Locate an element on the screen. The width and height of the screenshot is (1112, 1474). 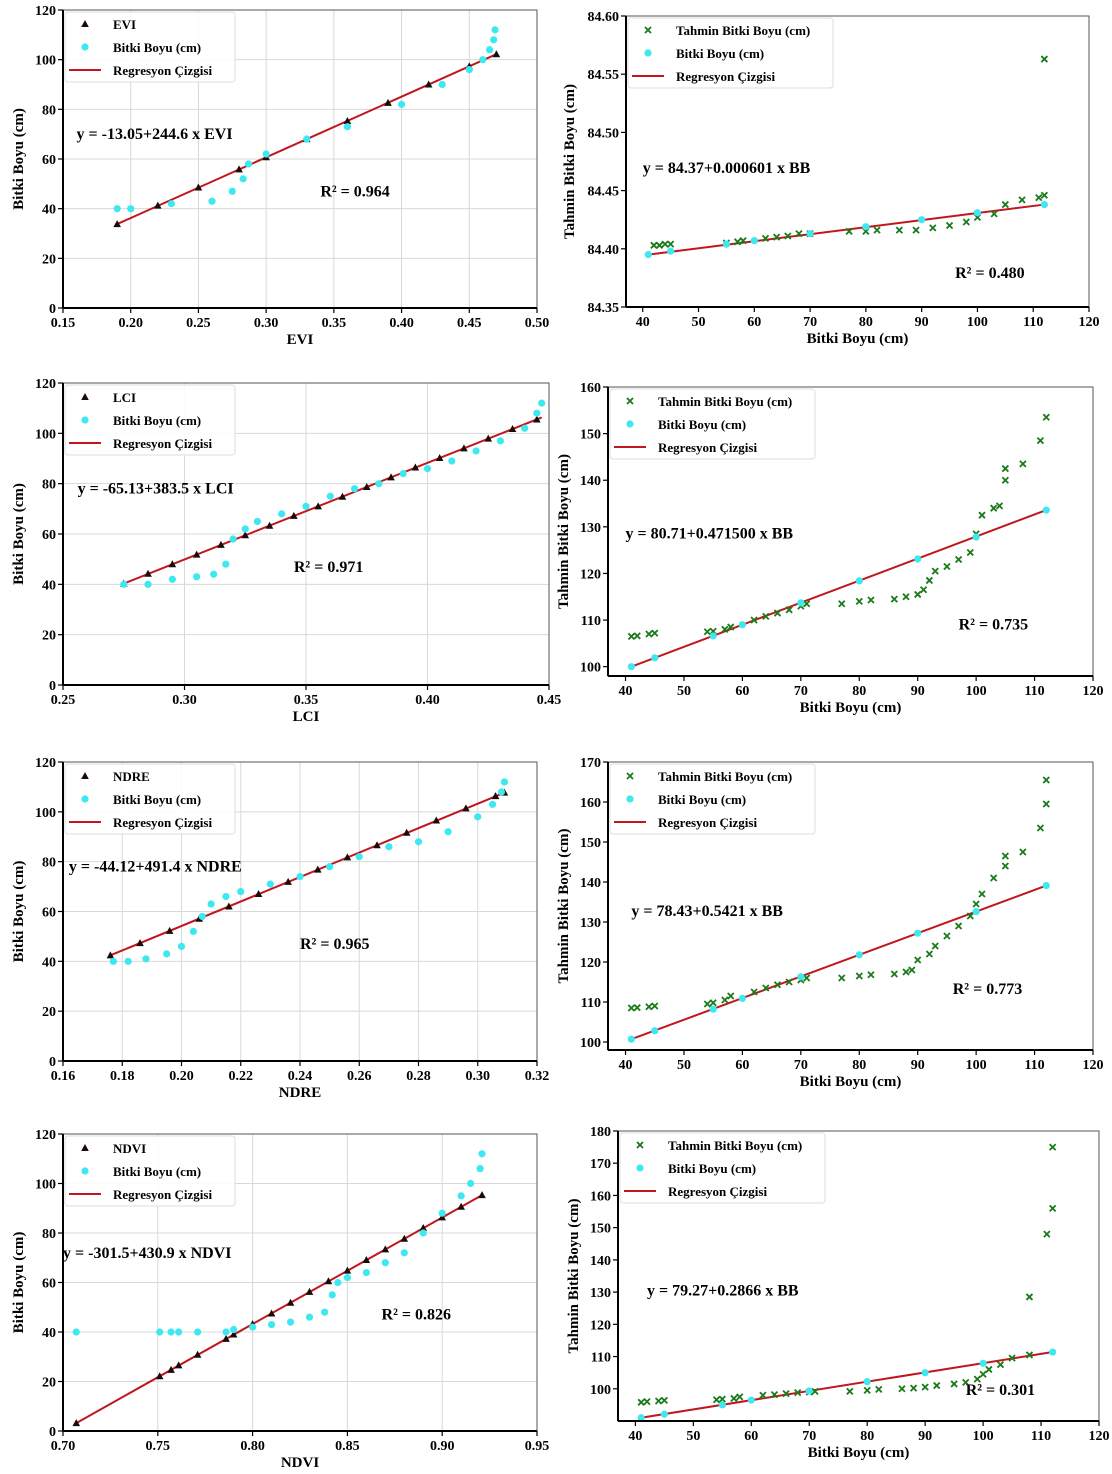
y-tick-label: 140 is located at coordinates (590, 883).